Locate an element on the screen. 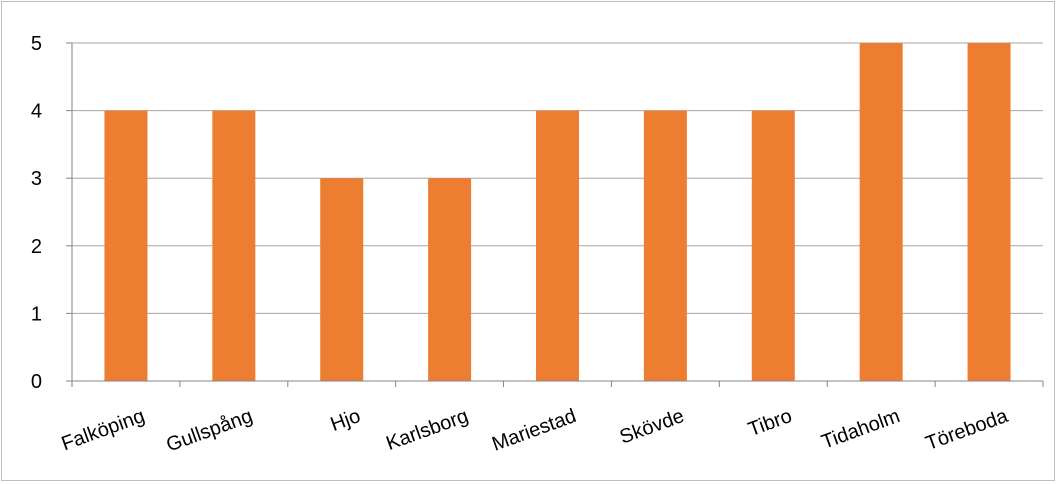 This screenshot has width=1058, height=484. x-tick-label-karlsborg: Karlsborg is located at coordinates (427, 430).